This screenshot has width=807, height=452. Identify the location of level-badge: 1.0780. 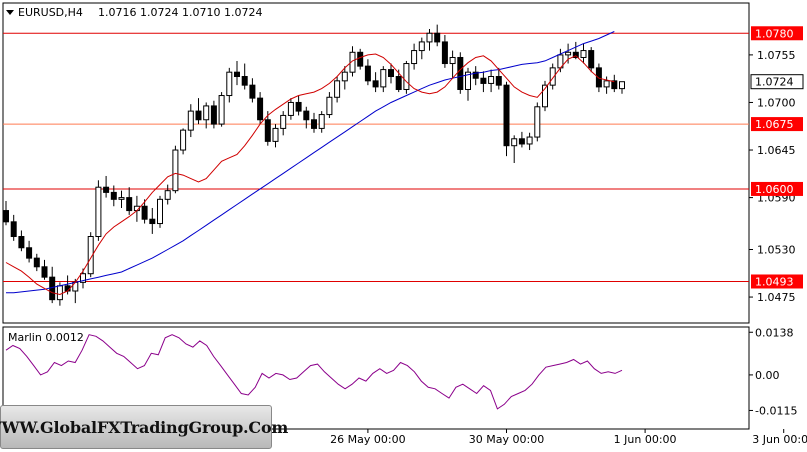
(777, 33).